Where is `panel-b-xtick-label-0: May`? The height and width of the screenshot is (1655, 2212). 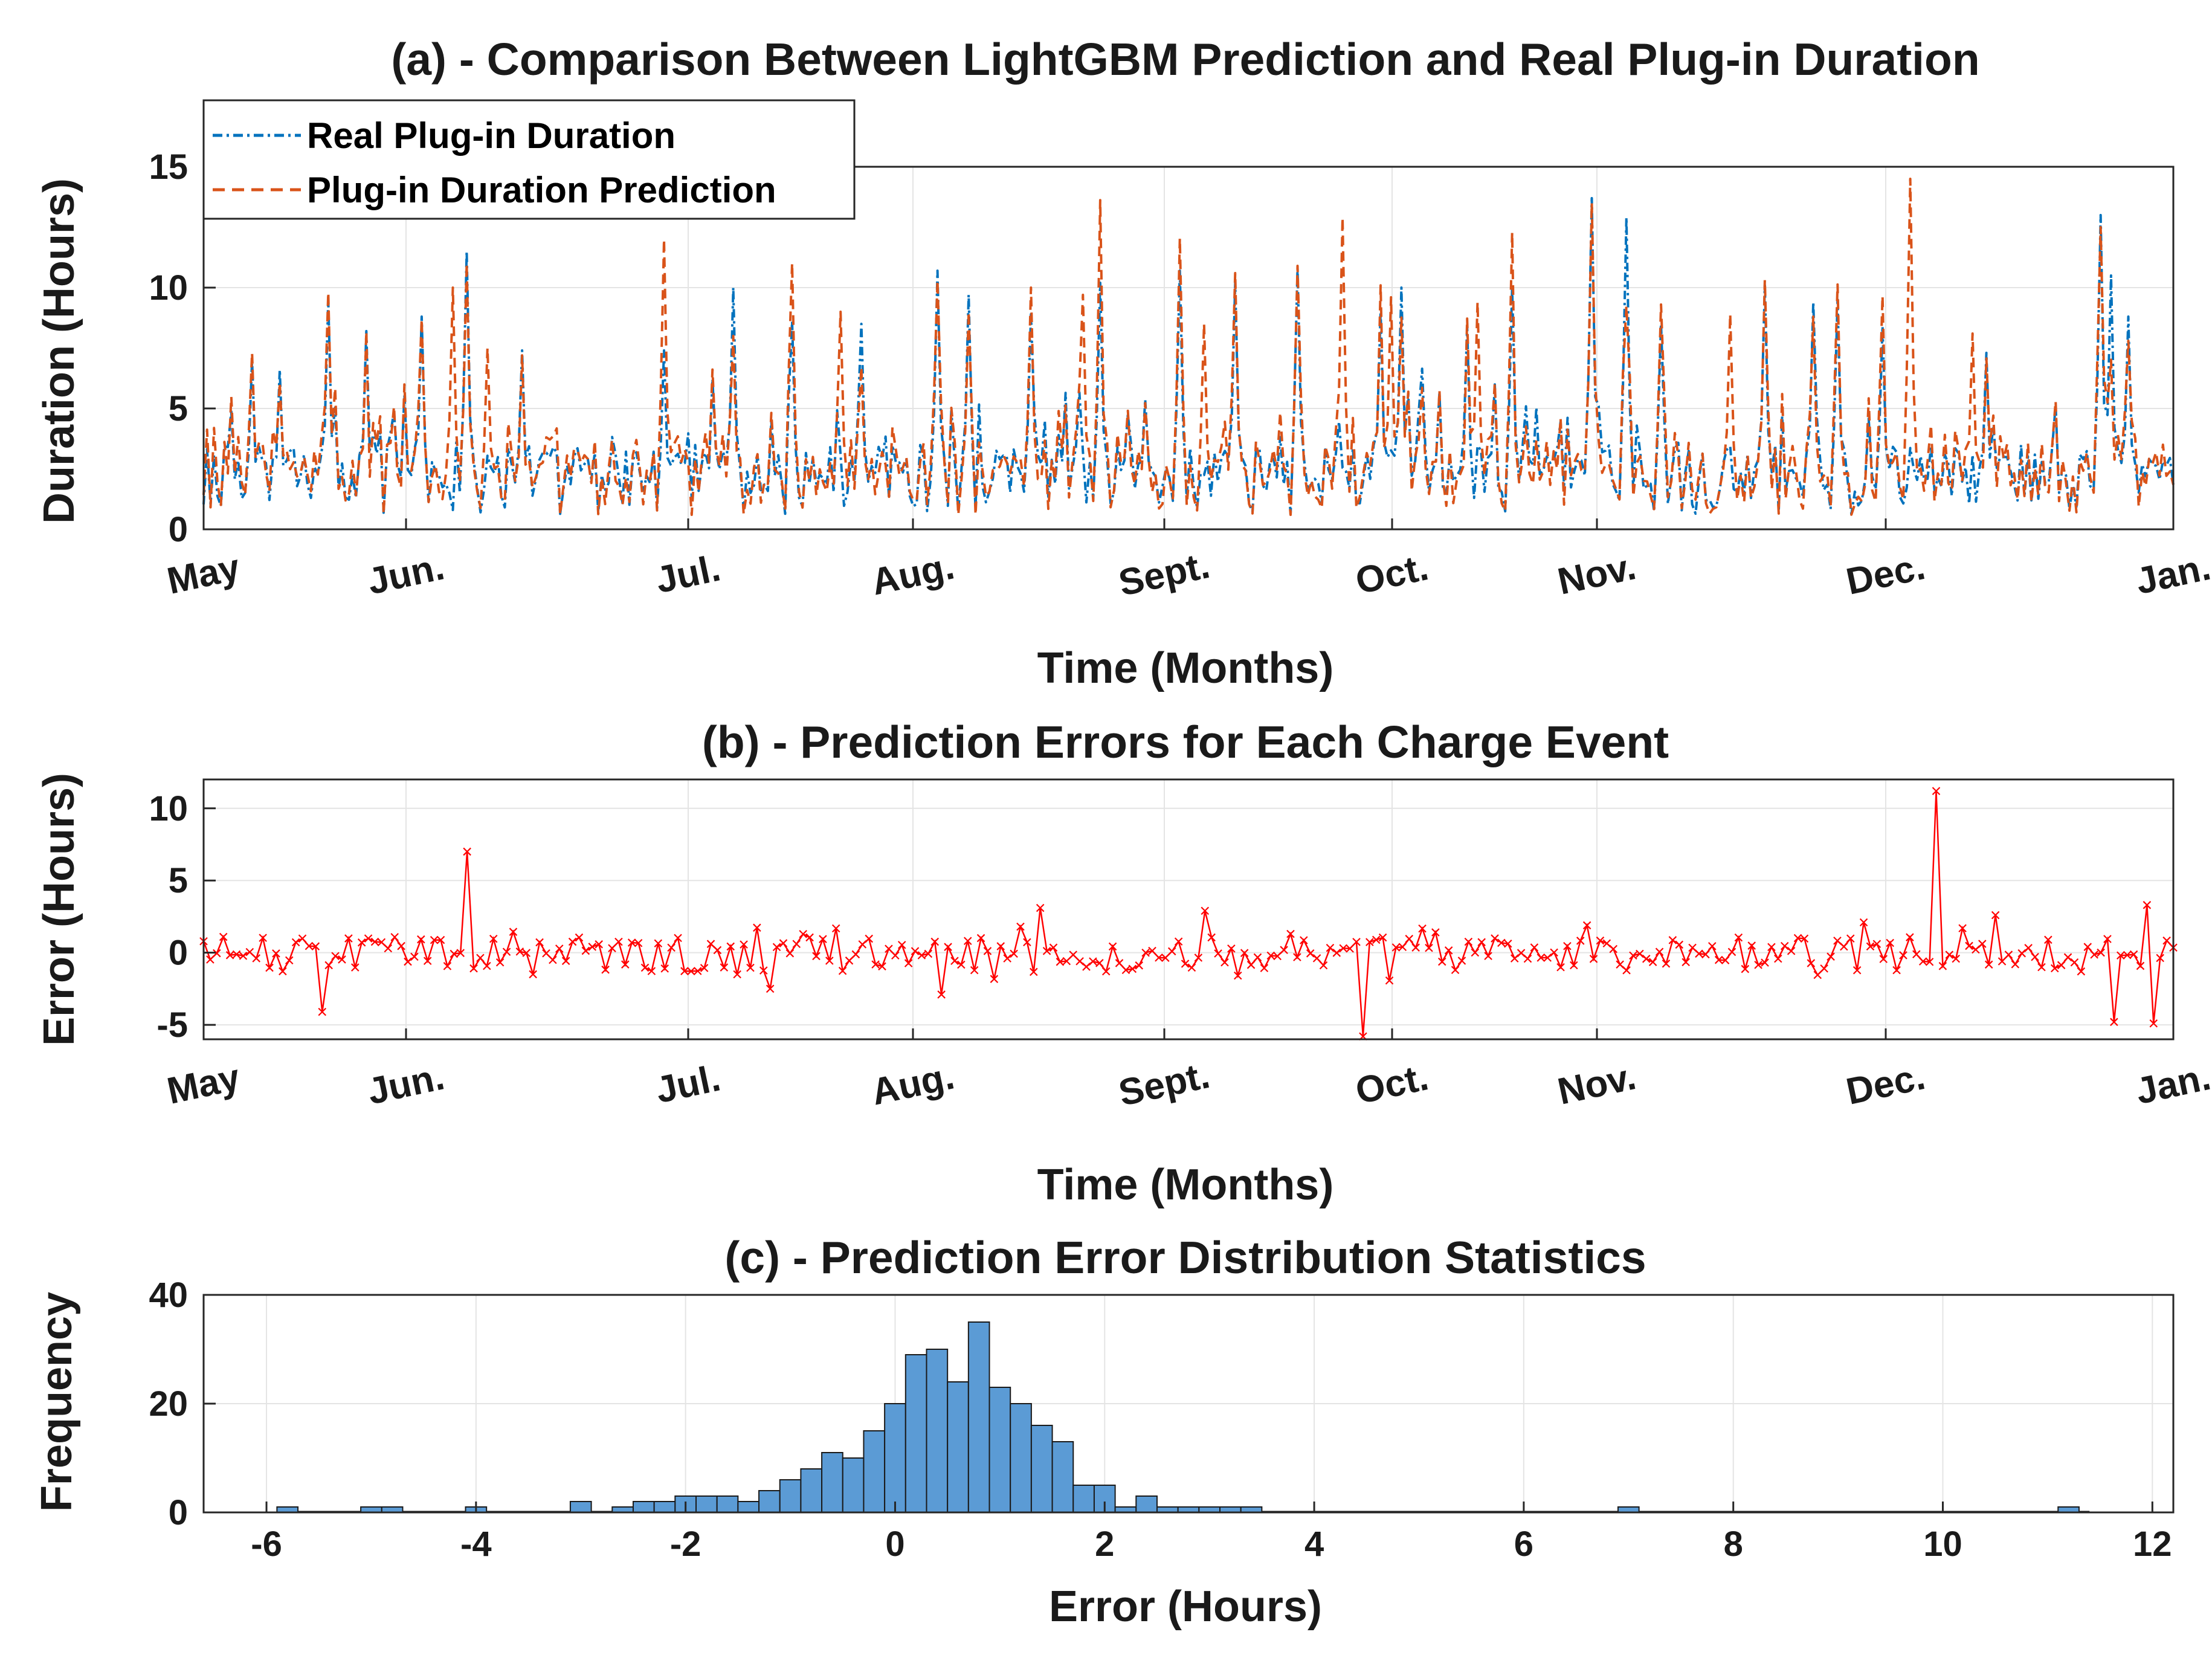 panel-b-xtick-label-0: May is located at coordinates (204, 1084).